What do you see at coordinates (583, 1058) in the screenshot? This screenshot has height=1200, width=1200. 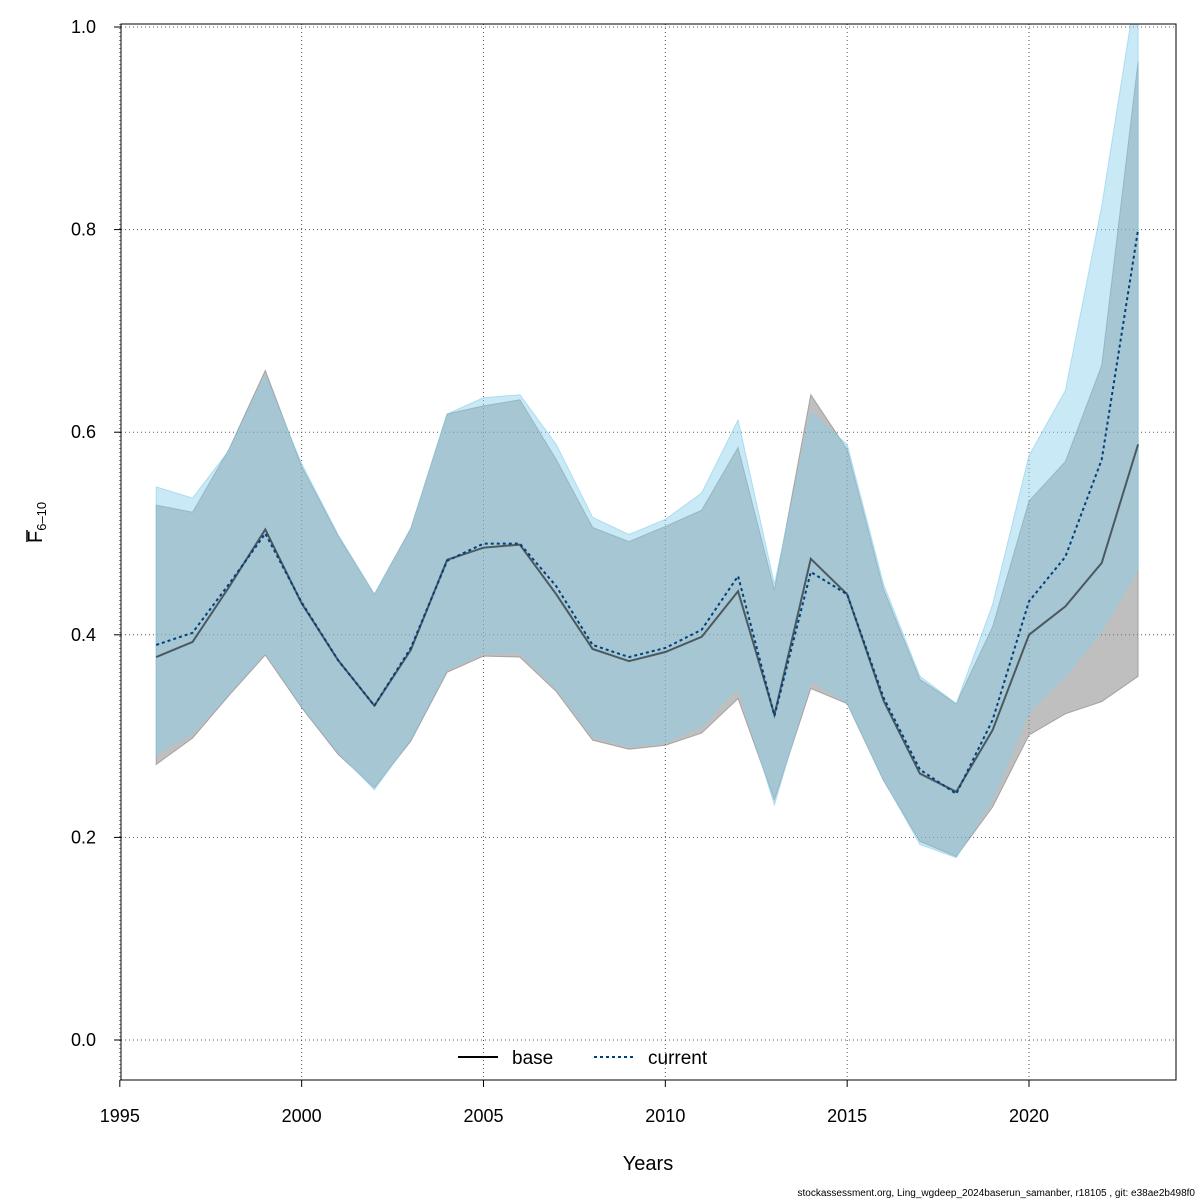 I see `legend: base current` at bounding box center [583, 1058].